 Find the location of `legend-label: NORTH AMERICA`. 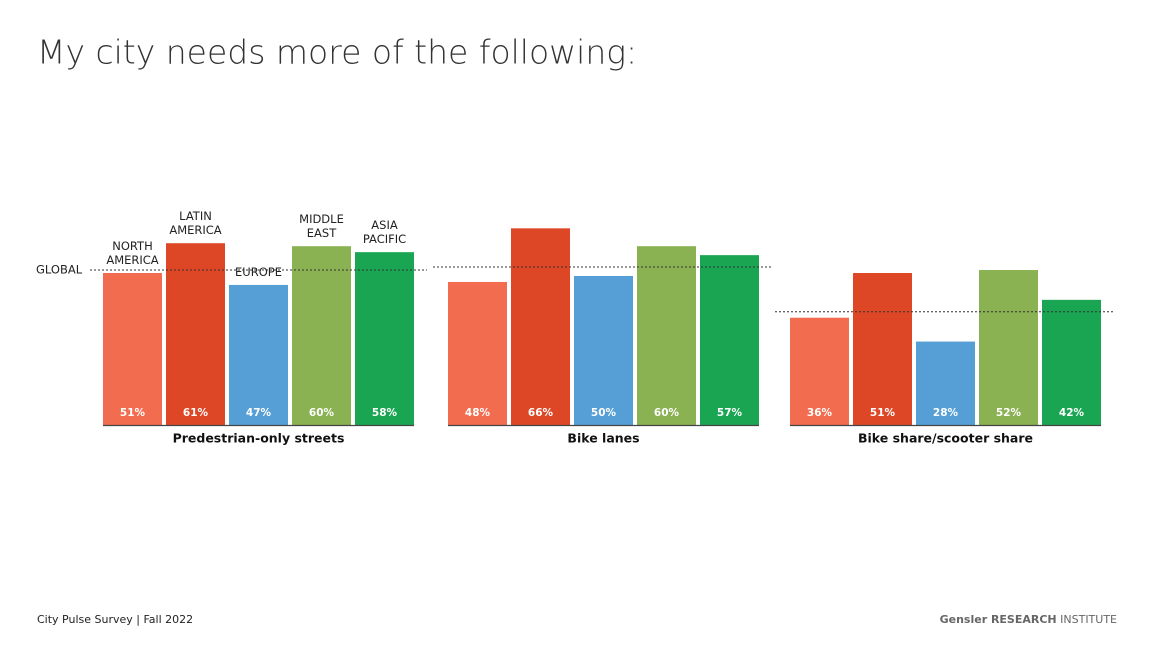

legend-label: NORTH AMERICA is located at coordinates (132, 253).